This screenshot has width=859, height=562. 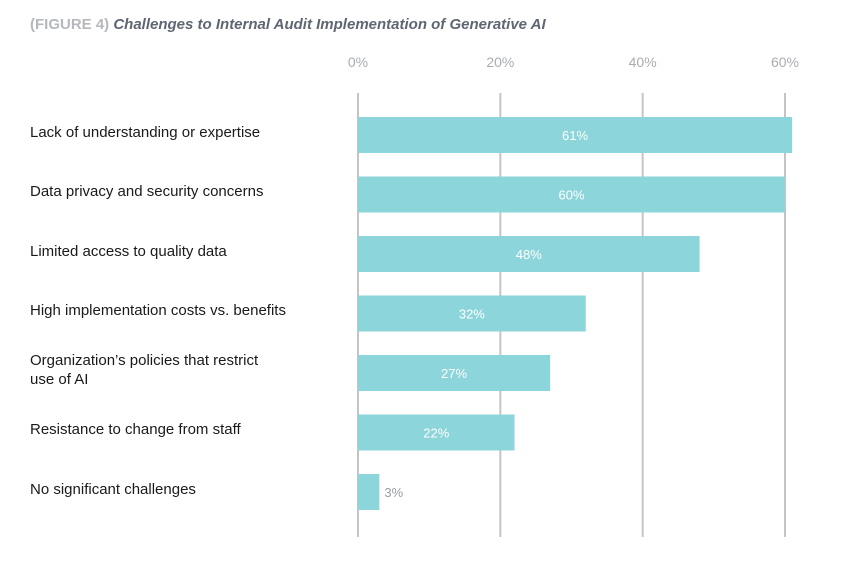 I want to click on category-label: No significant challenges, so click(x=180, y=489).